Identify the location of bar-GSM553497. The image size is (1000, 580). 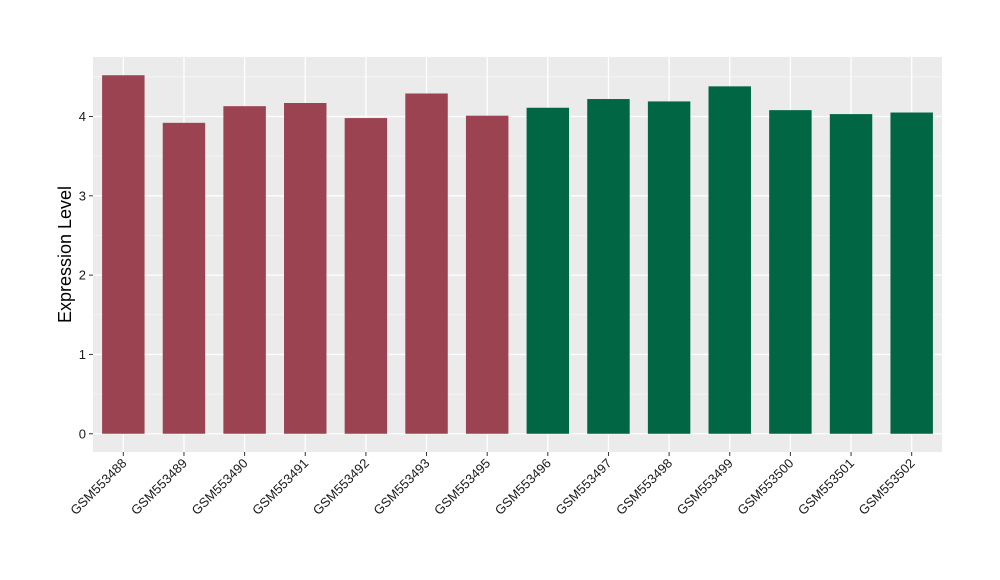
(608, 266).